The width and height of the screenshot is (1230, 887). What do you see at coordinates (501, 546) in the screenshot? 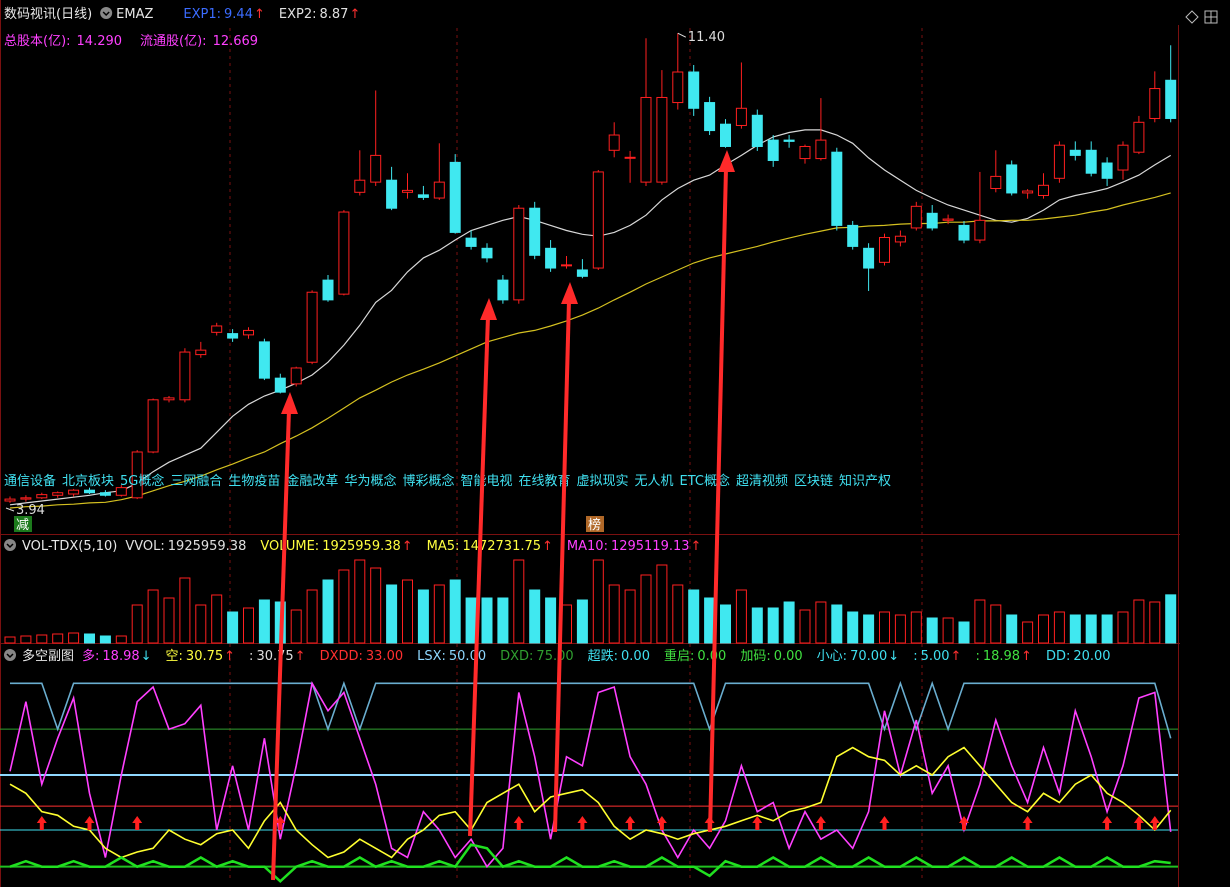
I see `stat-value: 1472731.75` at bounding box center [501, 546].